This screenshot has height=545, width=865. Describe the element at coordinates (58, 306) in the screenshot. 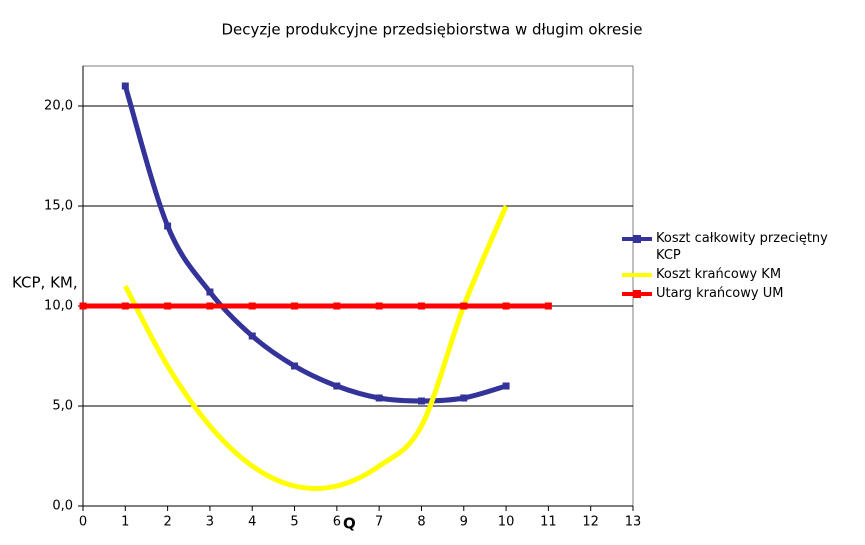

I see `y-tick-label: 10,0` at that location.